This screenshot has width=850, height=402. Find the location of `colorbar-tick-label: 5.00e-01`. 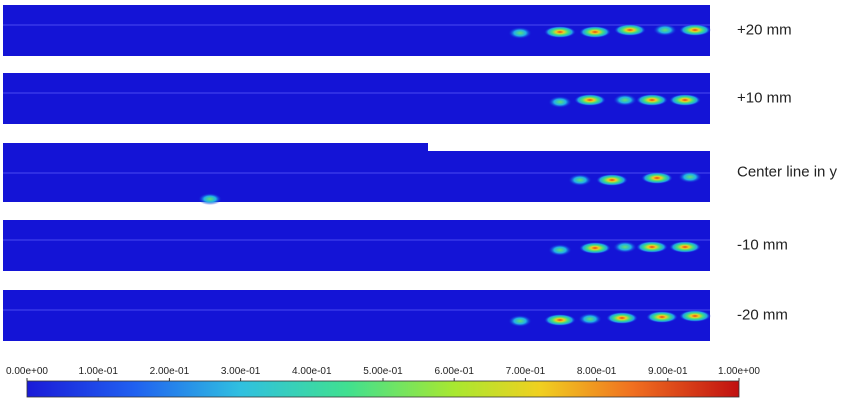

colorbar-tick-label: 5.00e-01 is located at coordinates (383, 371).